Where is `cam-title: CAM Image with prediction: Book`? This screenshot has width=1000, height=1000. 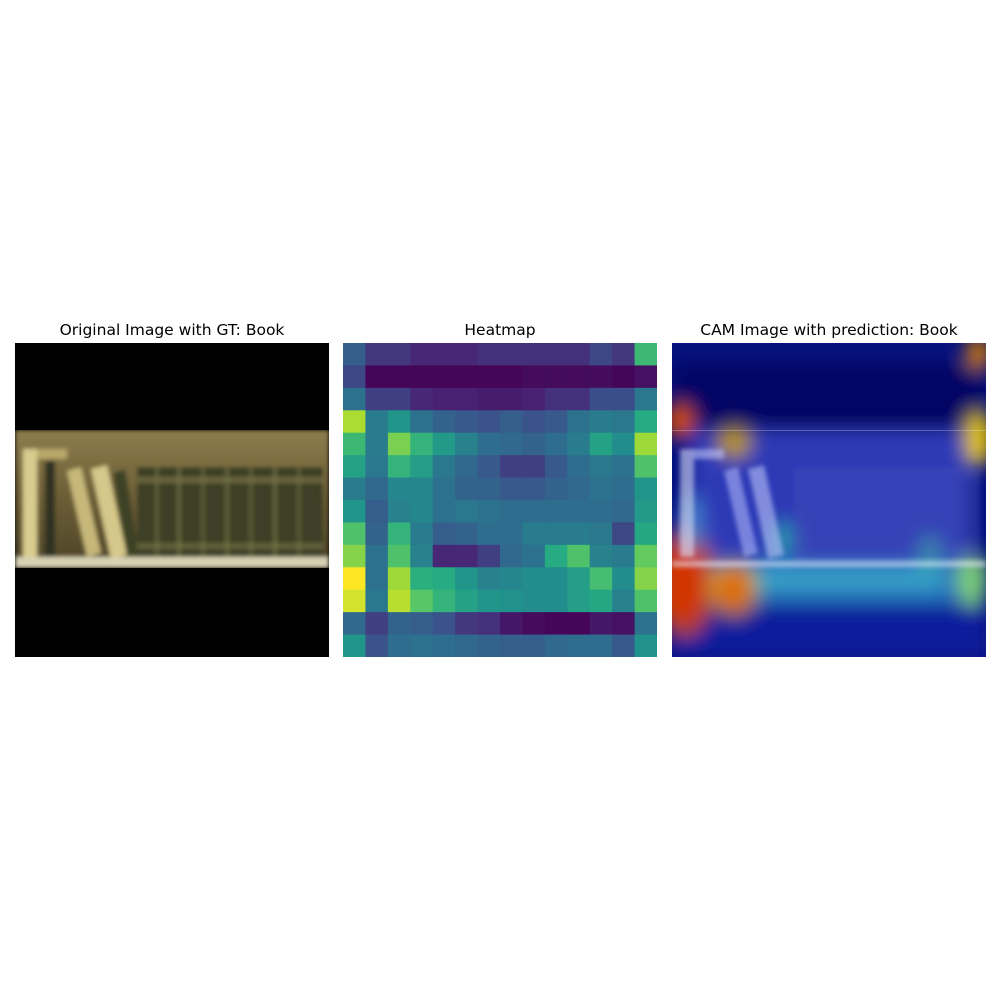 cam-title: CAM Image with prediction: Book is located at coordinates (829, 330).